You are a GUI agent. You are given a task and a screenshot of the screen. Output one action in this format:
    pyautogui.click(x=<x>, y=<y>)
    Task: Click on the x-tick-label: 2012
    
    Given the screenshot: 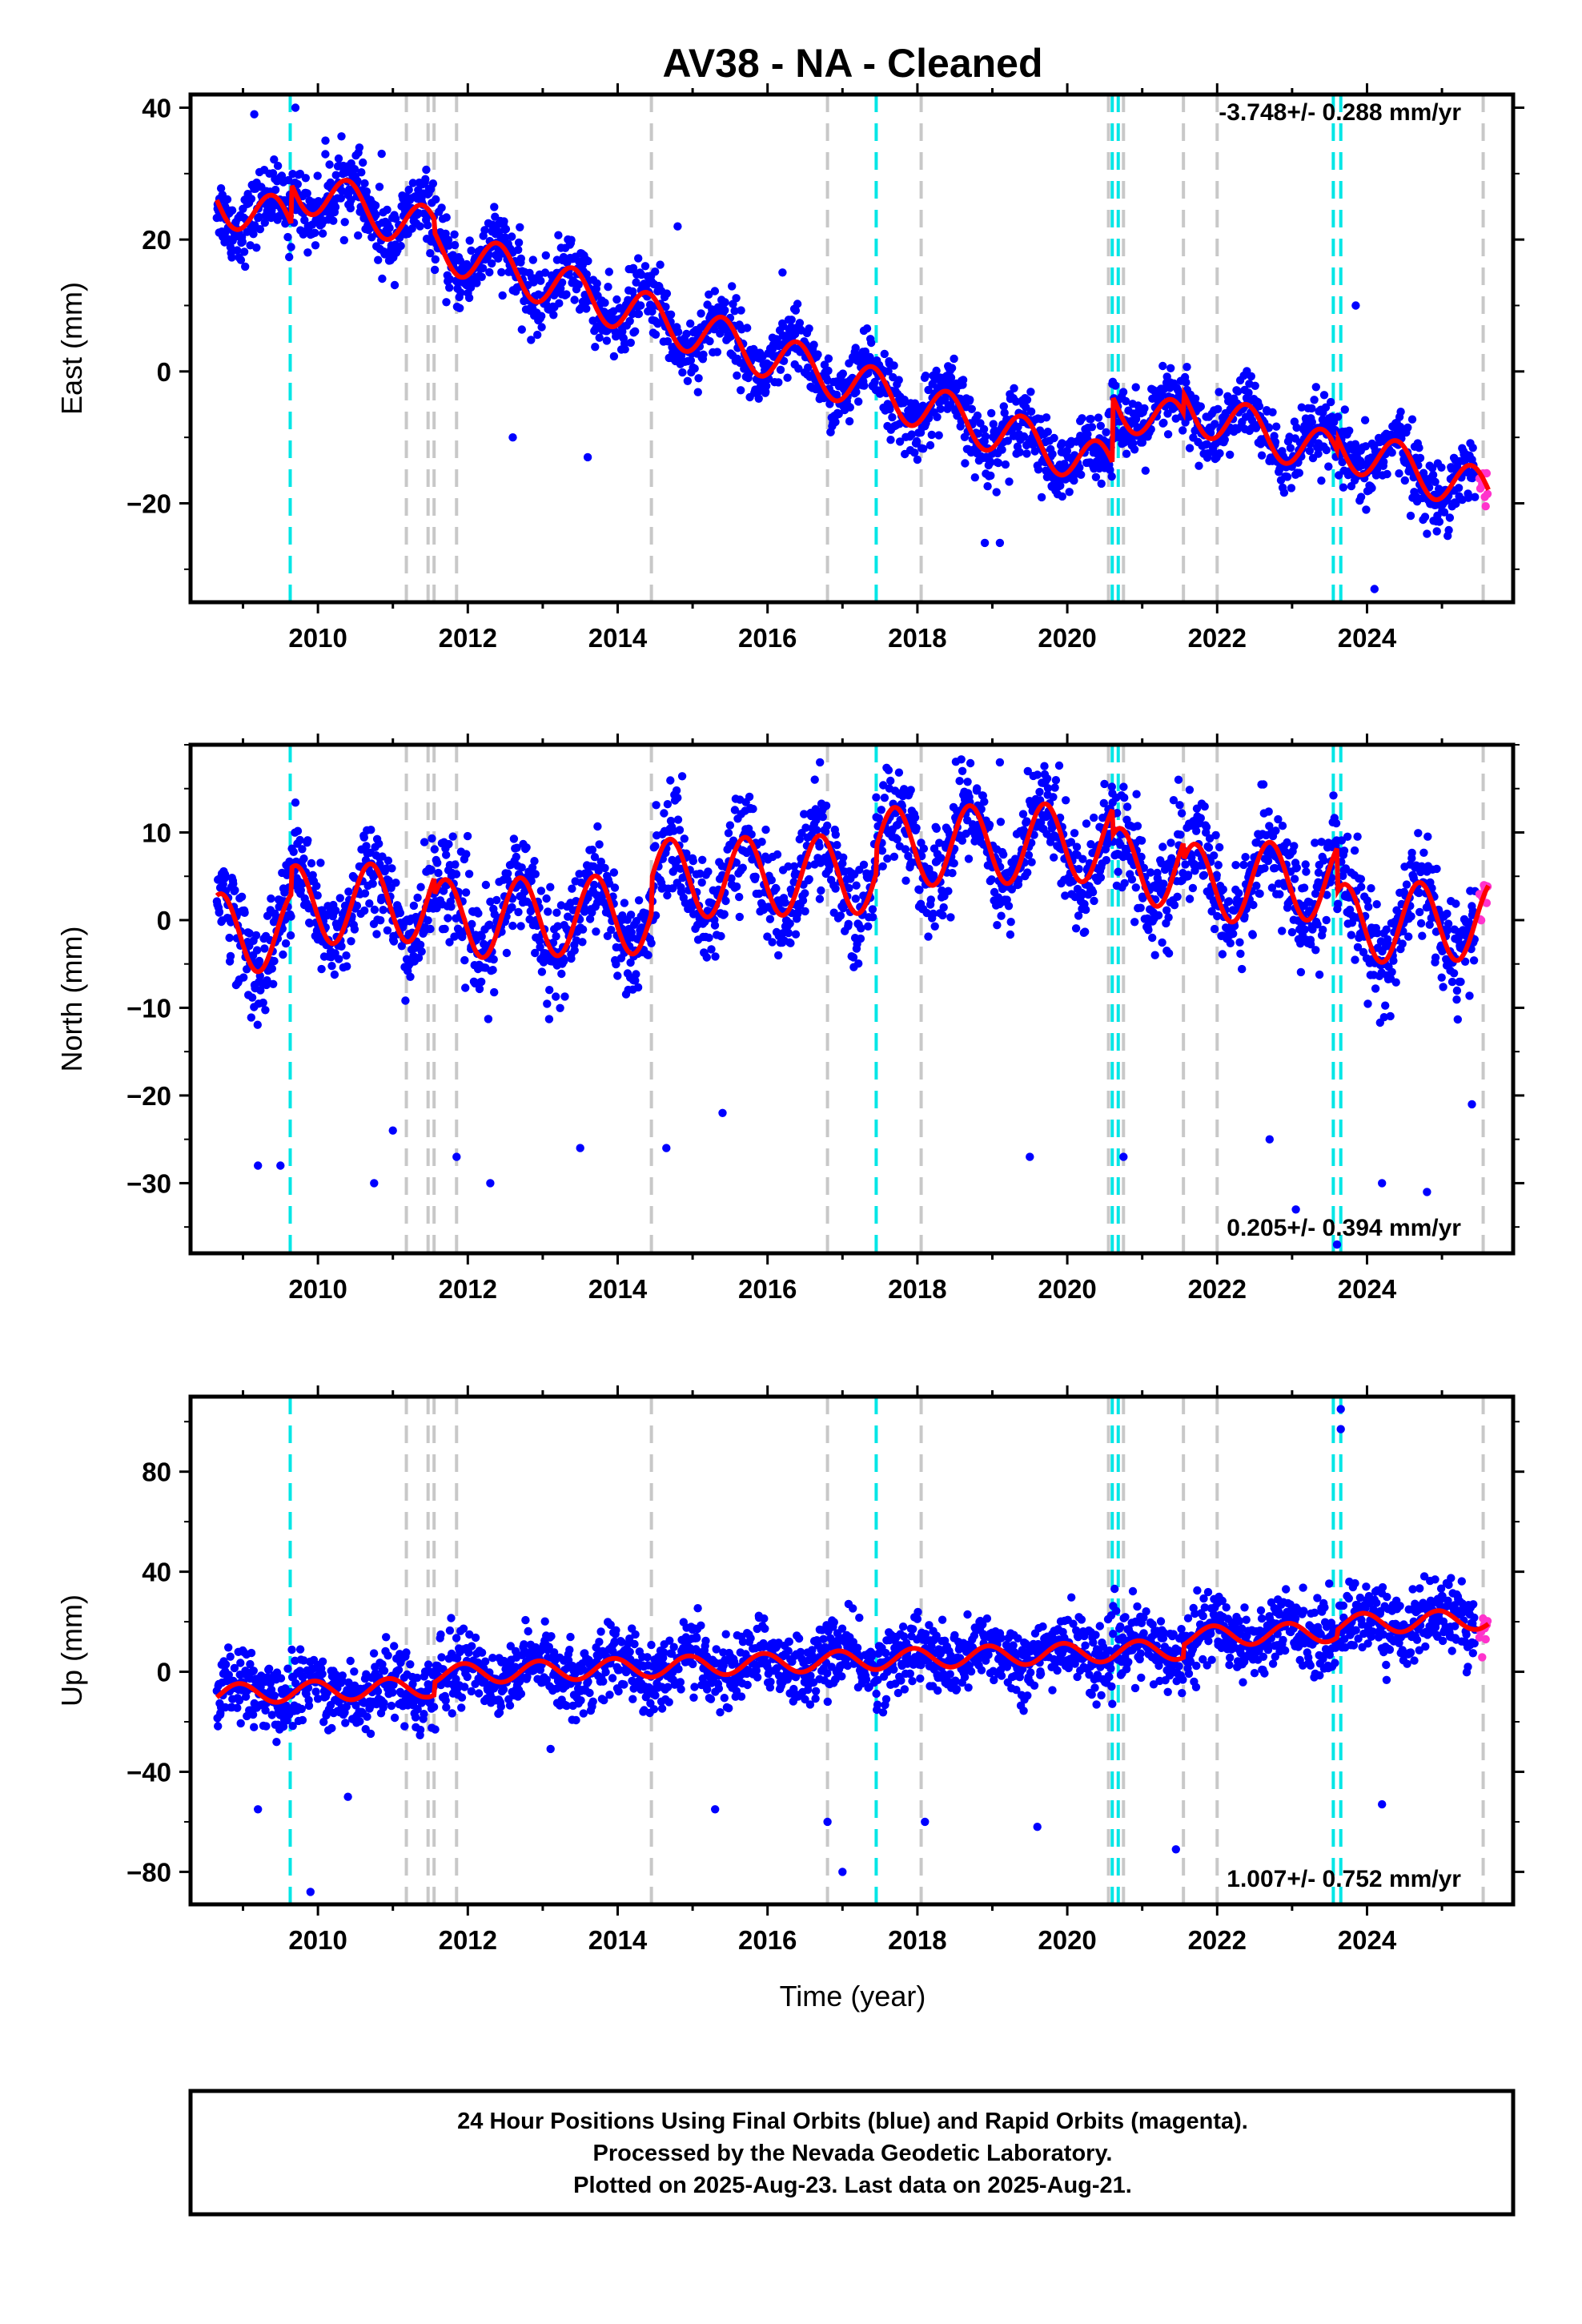 What is the action you would take?
    pyautogui.click(x=468, y=638)
    